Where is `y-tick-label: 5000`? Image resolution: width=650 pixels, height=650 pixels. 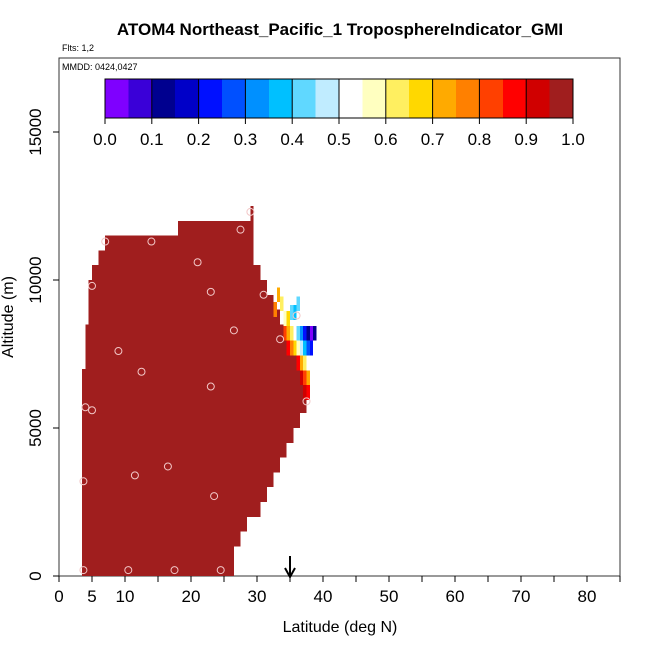 y-tick-label: 5000 is located at coordinates (35, 428).